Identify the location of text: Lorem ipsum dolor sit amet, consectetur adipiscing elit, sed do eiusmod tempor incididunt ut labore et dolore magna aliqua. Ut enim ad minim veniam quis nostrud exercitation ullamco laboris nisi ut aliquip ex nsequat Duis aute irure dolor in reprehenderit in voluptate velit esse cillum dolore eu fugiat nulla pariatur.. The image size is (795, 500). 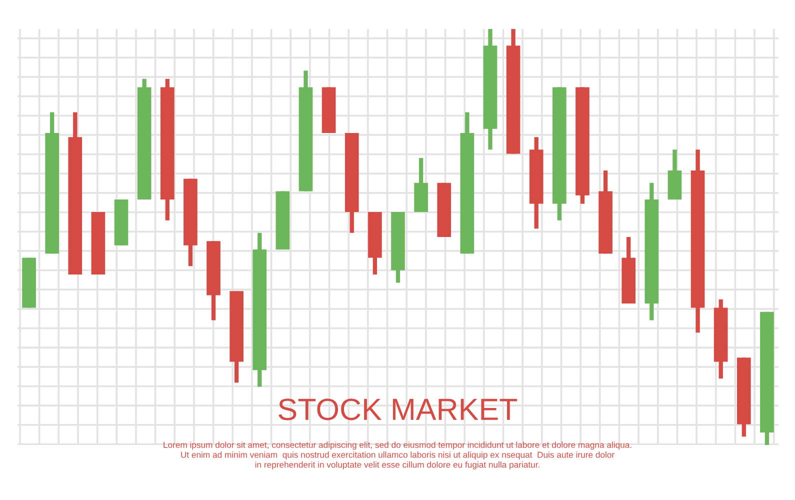
(398, 456).